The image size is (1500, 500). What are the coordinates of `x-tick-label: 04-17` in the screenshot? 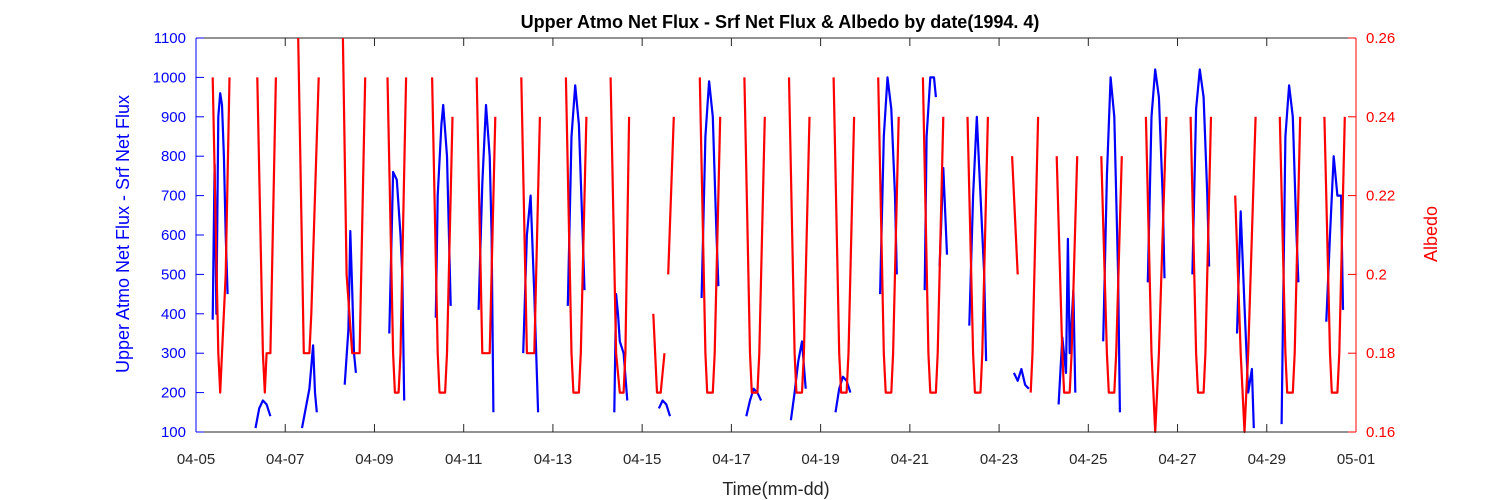 It's located at (731, 459).